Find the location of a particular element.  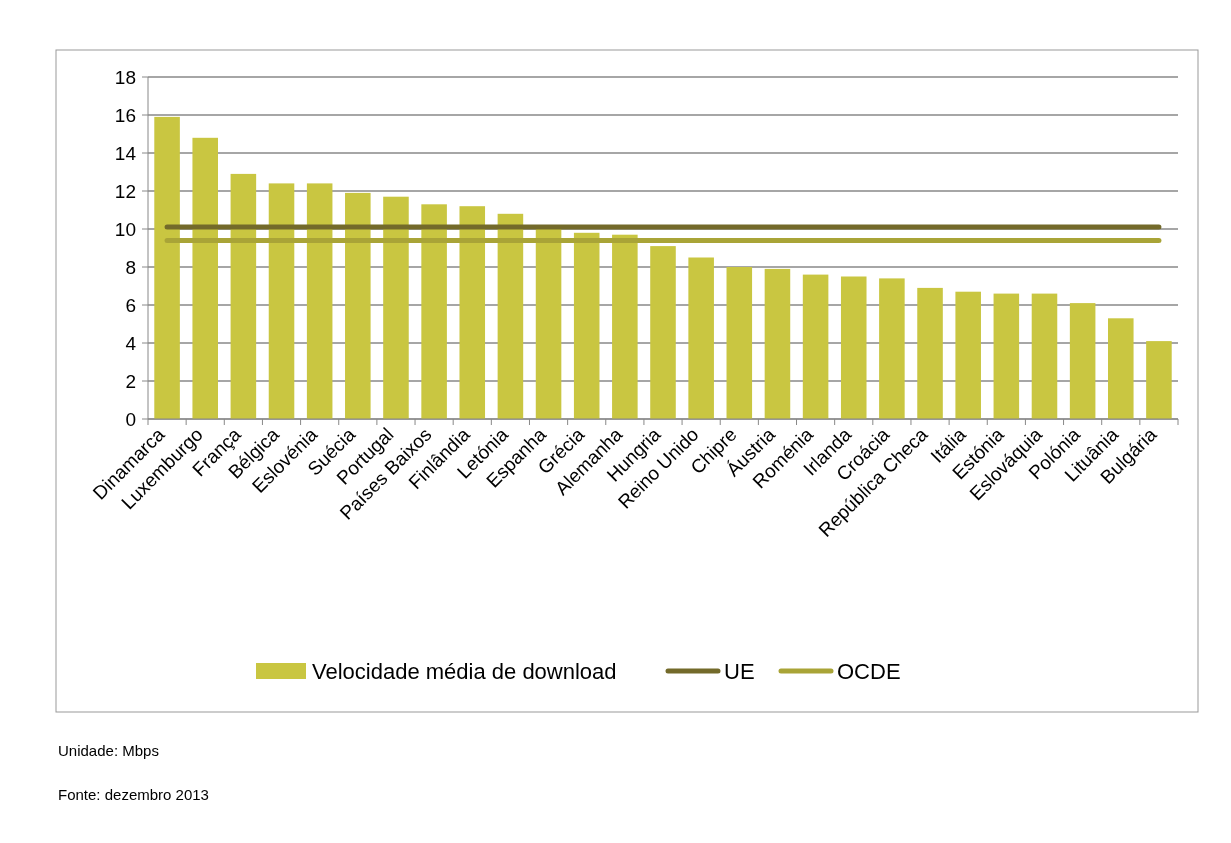

y-tick-label: 12 is located at coordinates (125, 191).